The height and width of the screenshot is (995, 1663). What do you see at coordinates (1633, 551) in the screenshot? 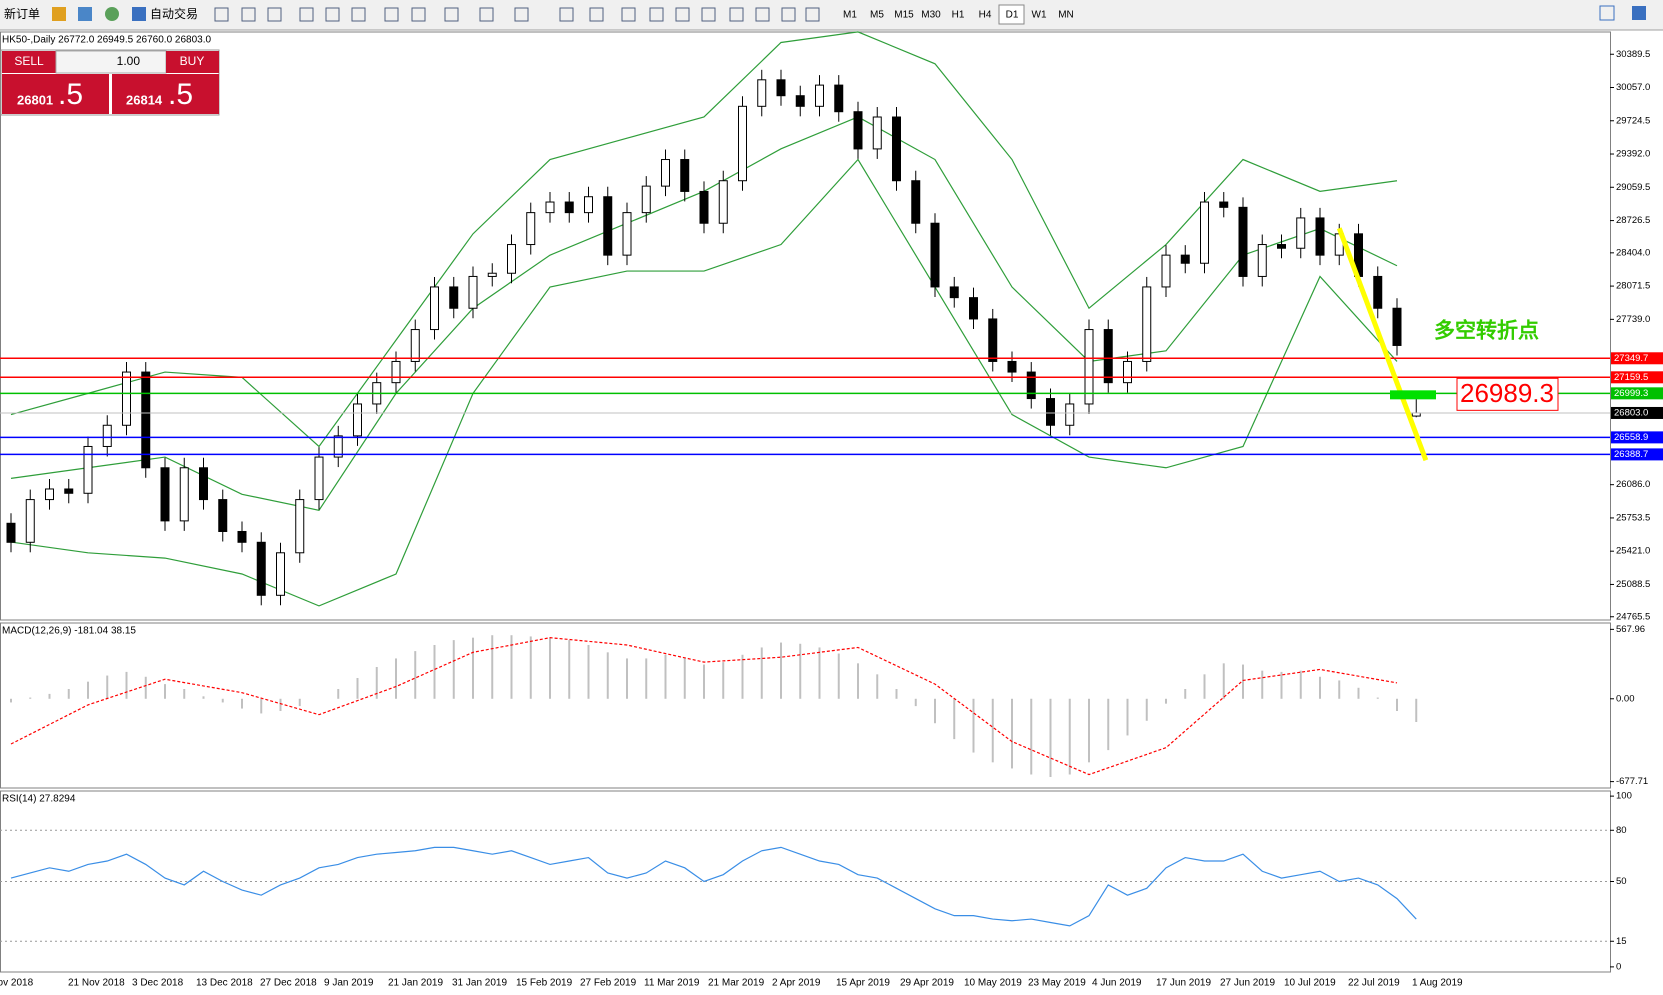
I see `y-tick-label: 25421.0` at bounding box center [1633, 551].